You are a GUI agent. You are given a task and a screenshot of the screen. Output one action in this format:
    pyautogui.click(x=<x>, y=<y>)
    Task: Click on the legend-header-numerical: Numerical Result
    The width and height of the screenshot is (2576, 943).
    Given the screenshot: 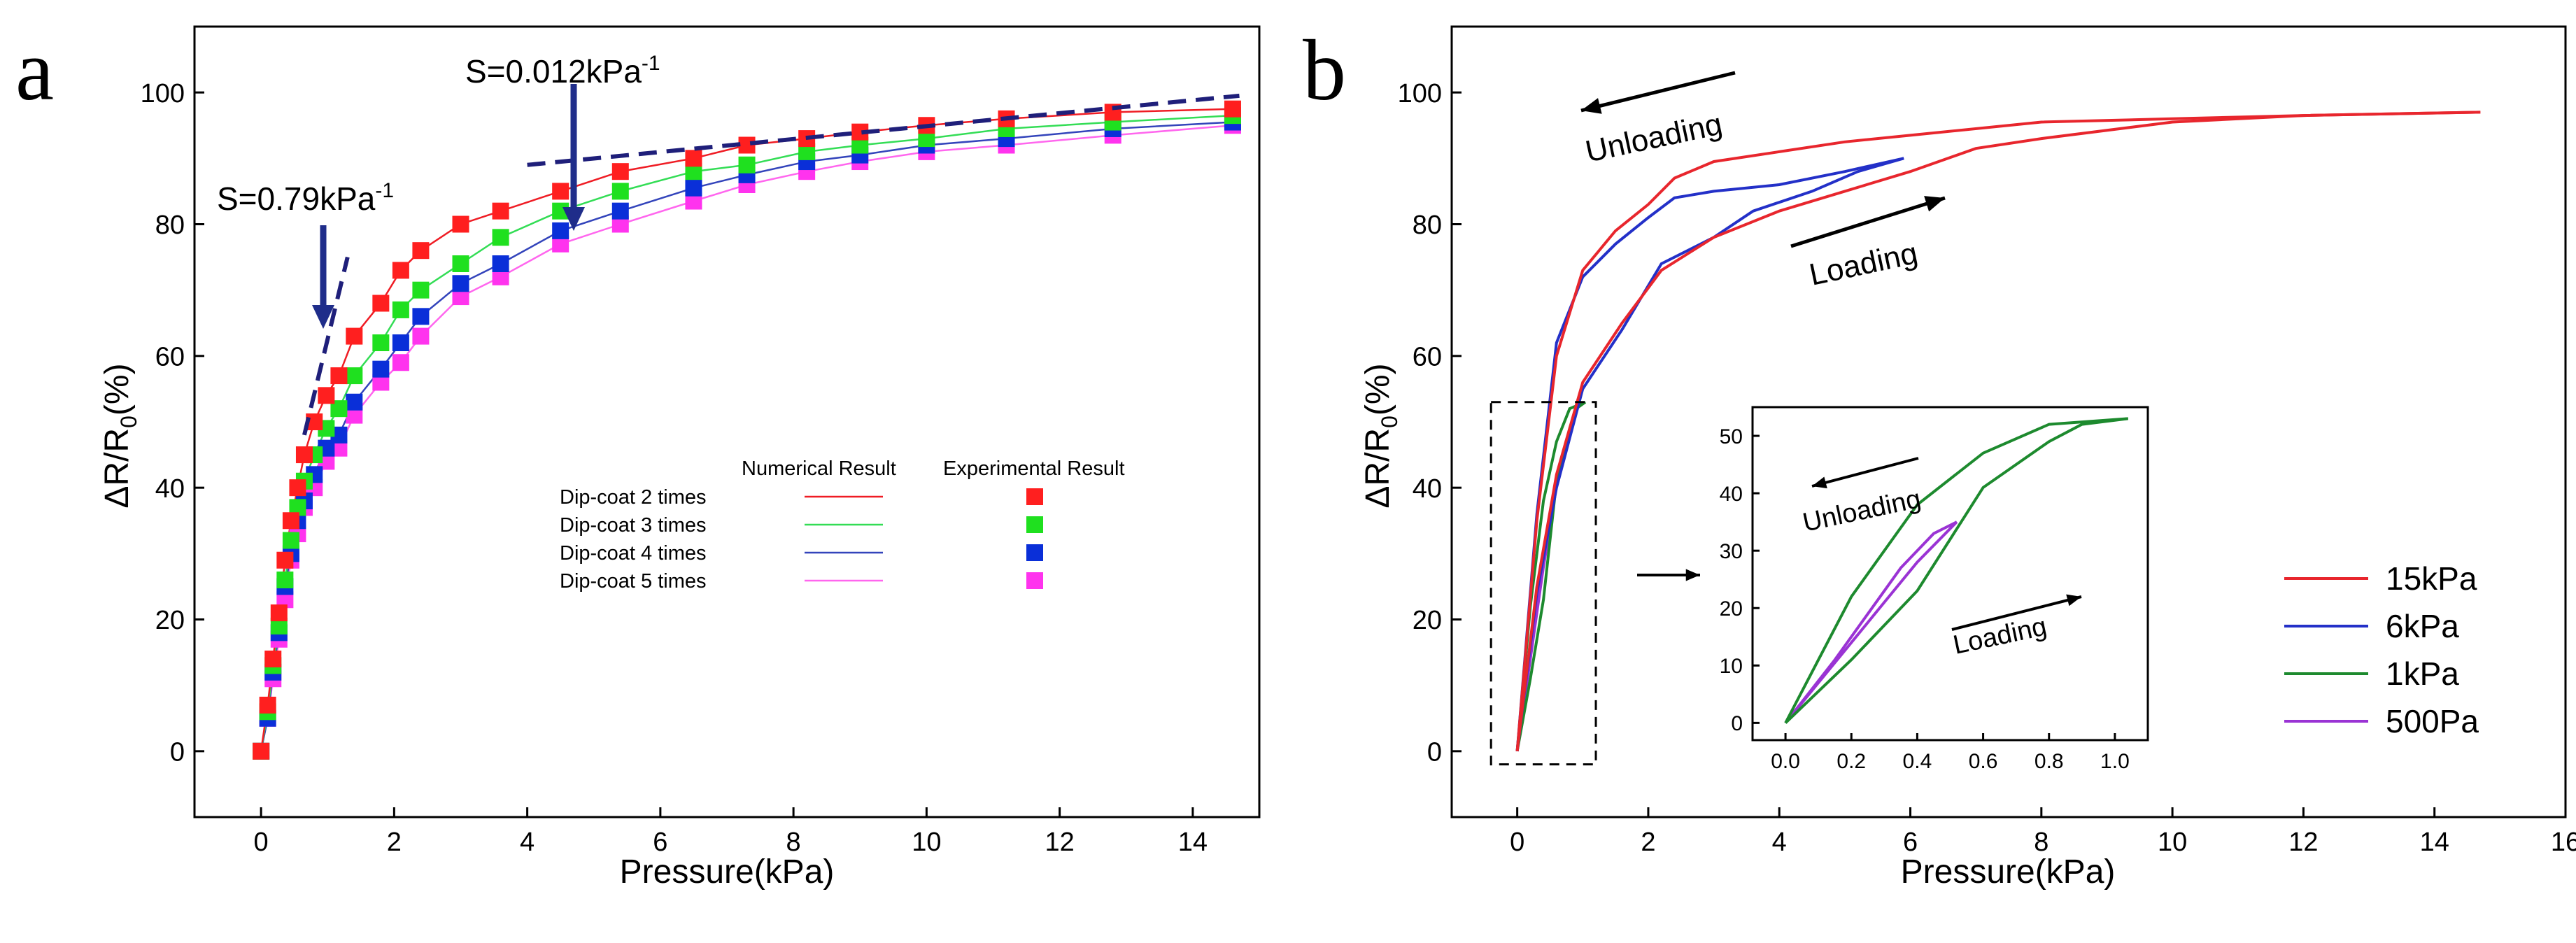 What is the action you would take?
    pyautogui.click(x=819, y=469)
    